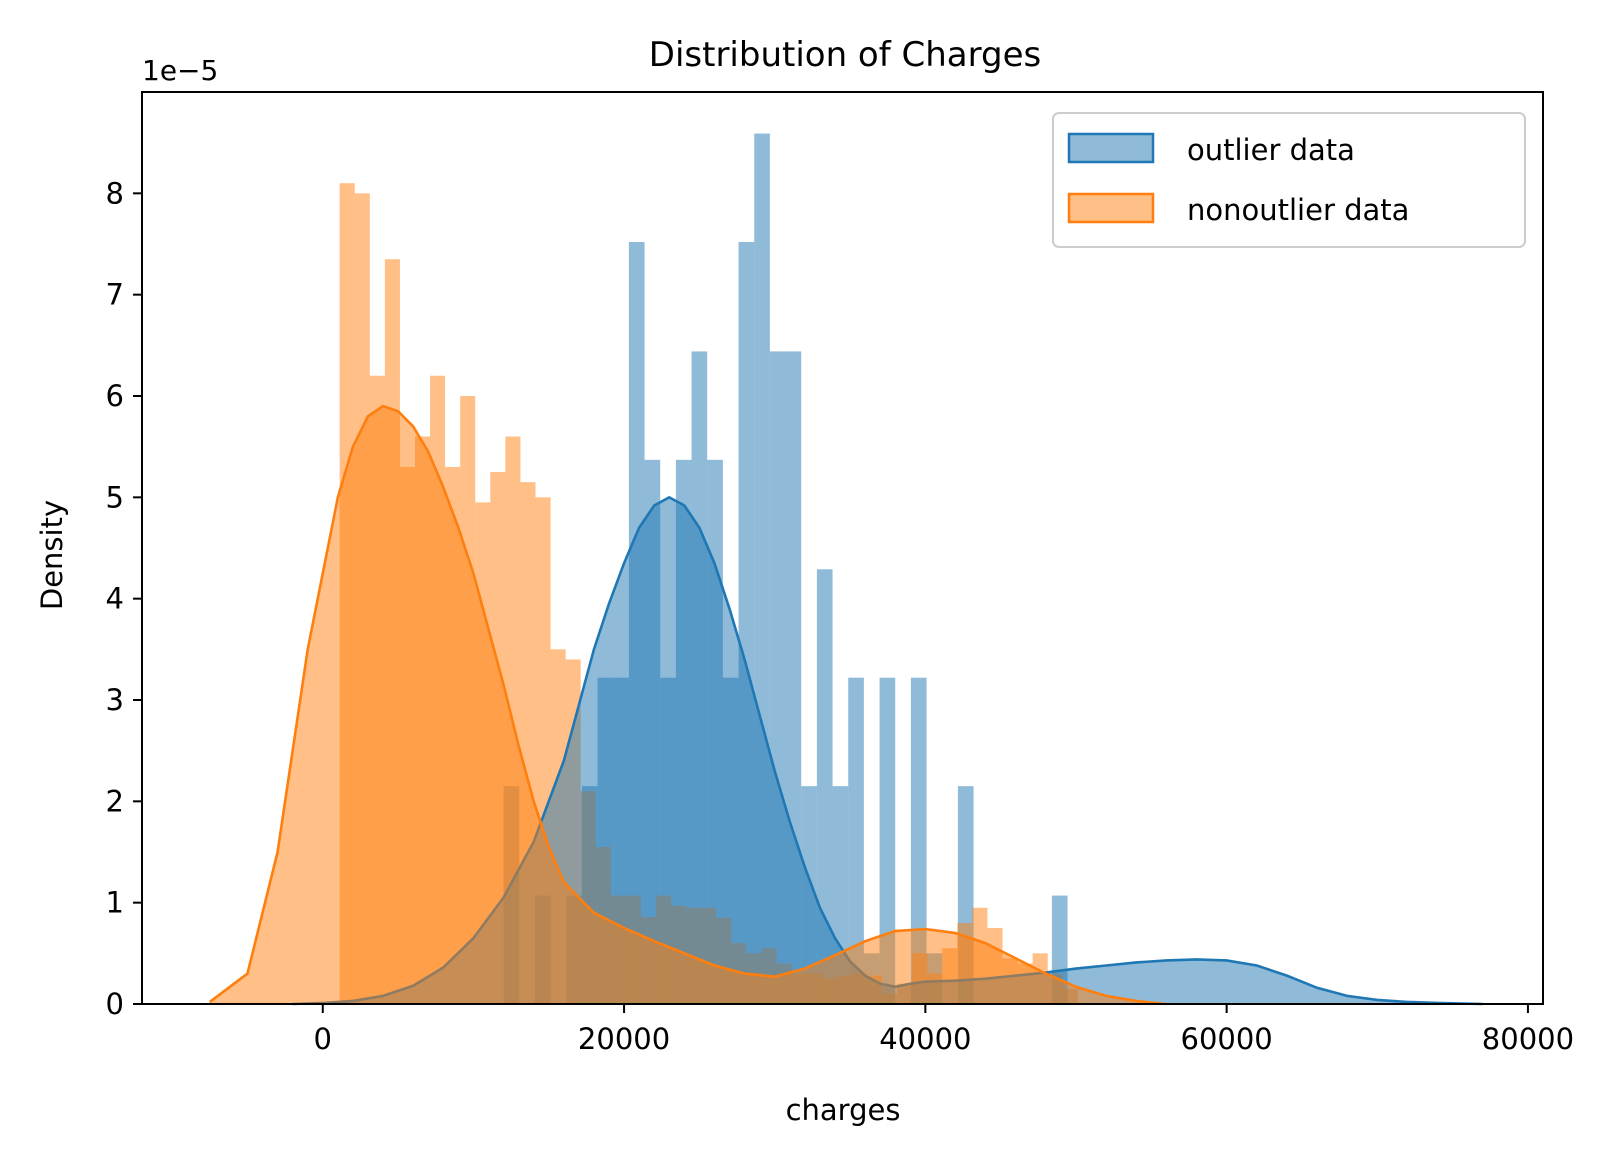 The height and width of the screenshot is (1158, 1619). Describe the element at coordinates (115, 700) in the screenshot. I see `y-tick-label: 3` at that location.